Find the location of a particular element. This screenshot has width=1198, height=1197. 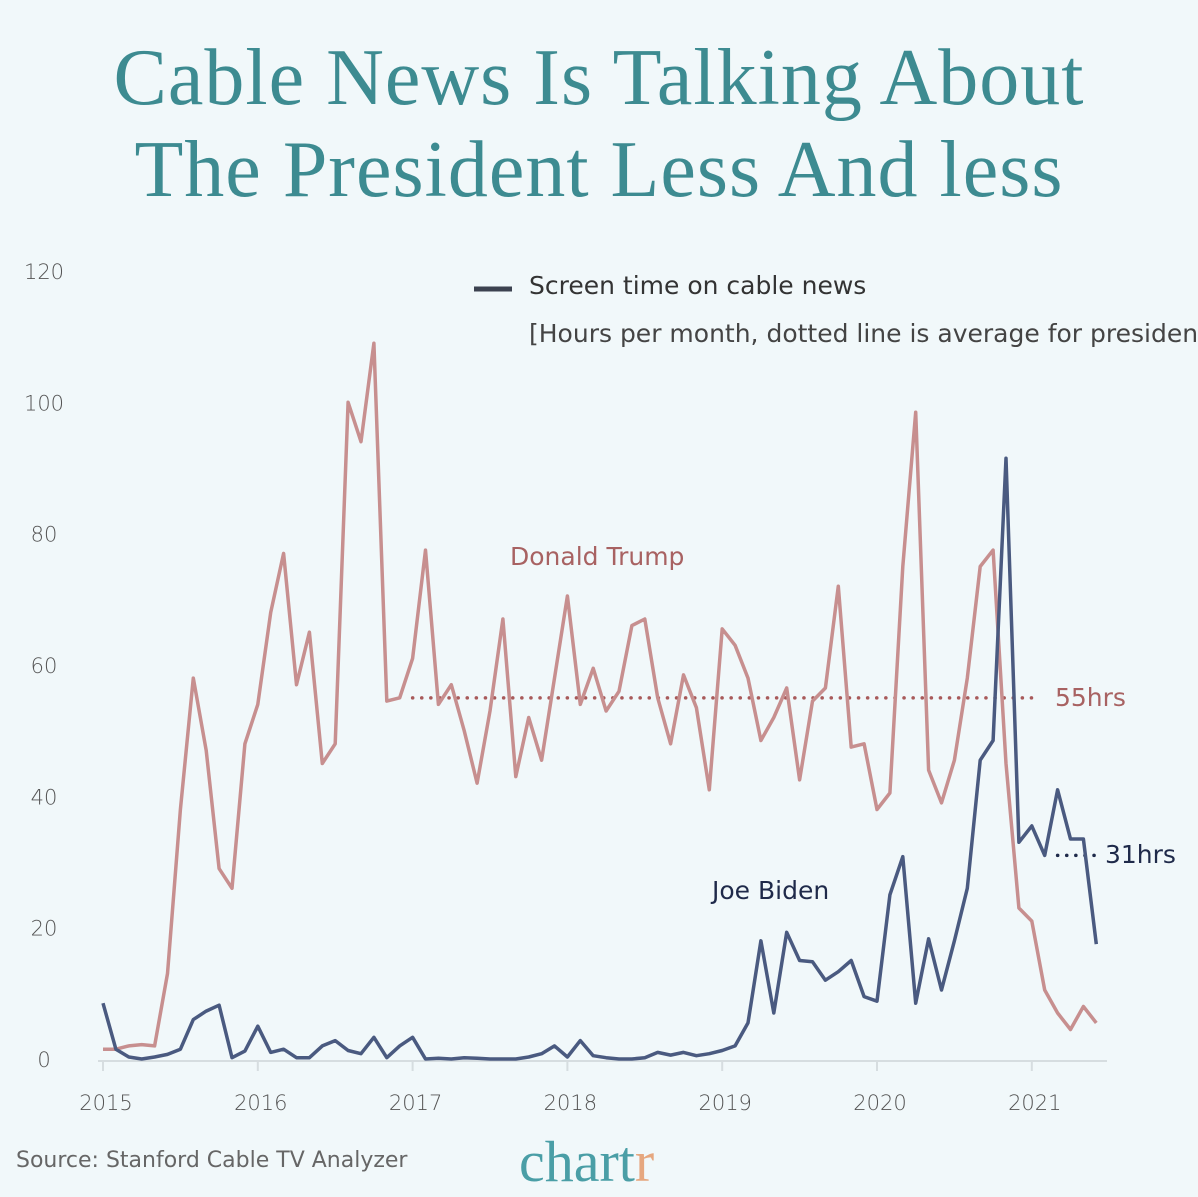

logo-accent: r is located at coordinates (644, 1161).